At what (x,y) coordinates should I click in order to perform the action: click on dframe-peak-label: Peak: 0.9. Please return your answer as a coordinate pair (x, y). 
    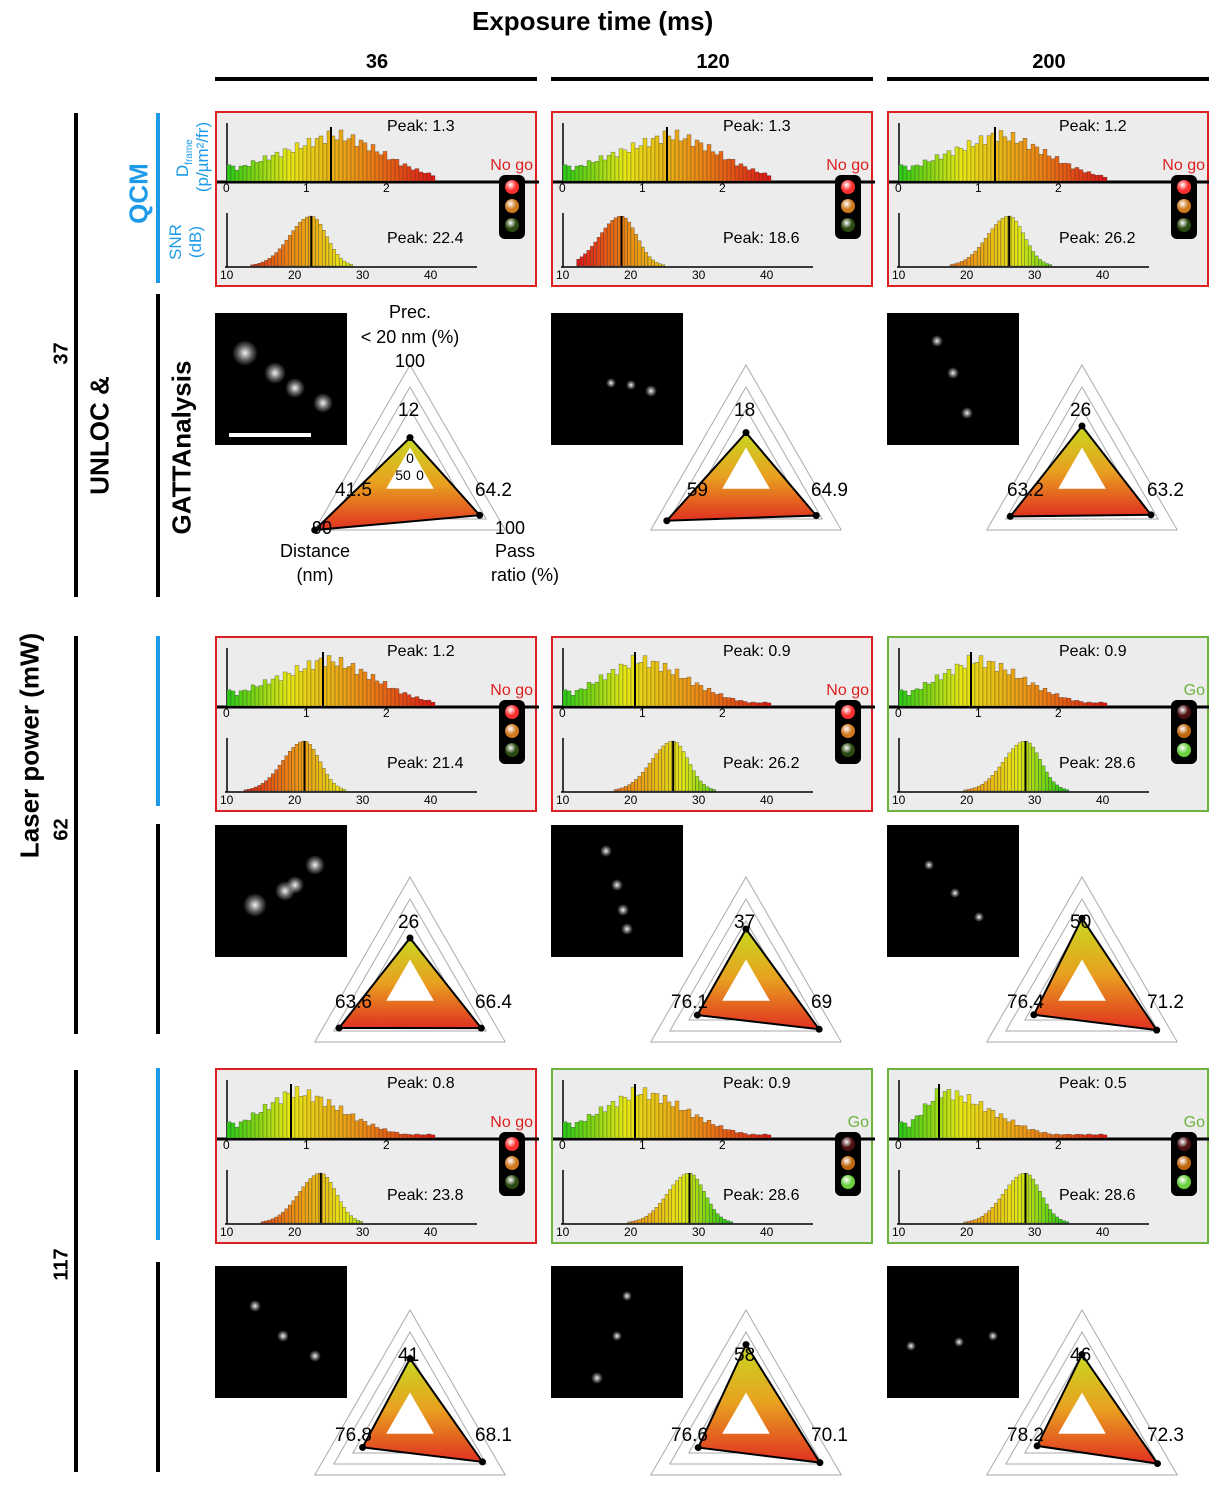
    Looking at the image, I should click on (1093, 651).